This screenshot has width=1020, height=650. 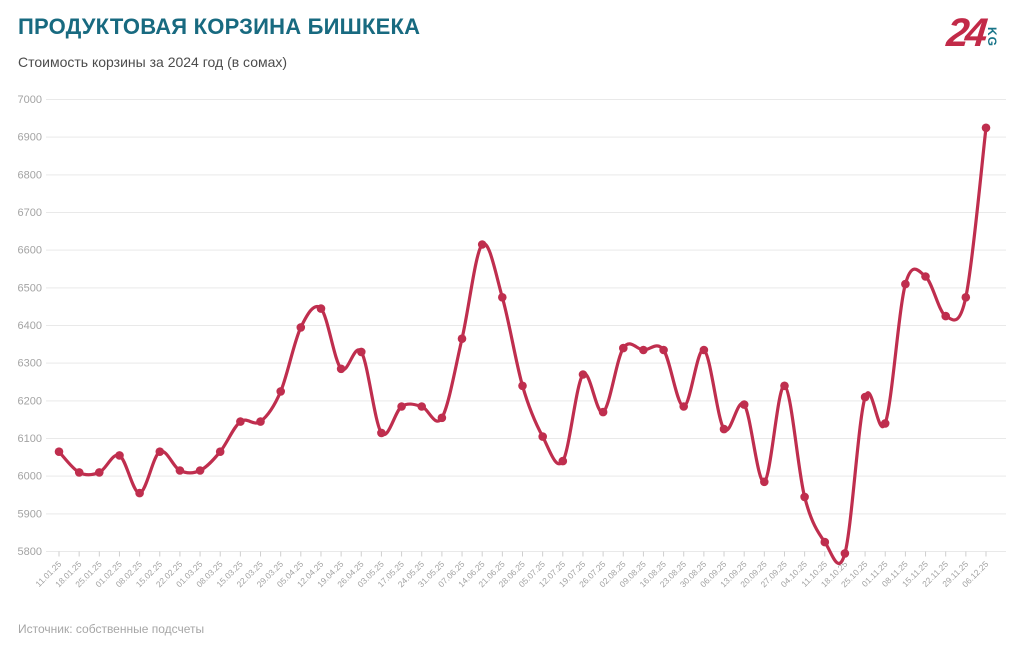 I want to click on y-axis-label: 5800, so click(x=30, y=552).